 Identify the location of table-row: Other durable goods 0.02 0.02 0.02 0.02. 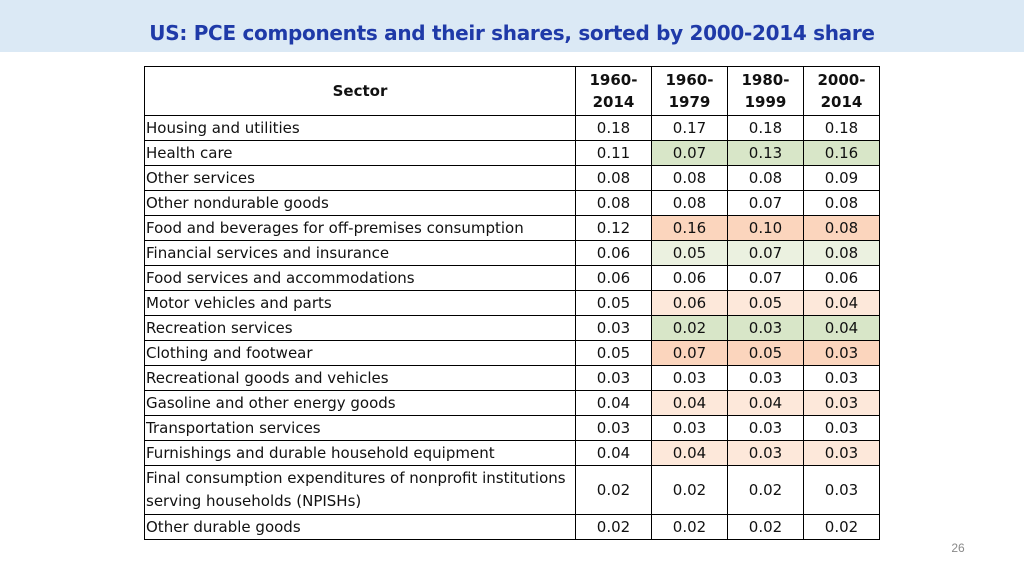
(512, 527).